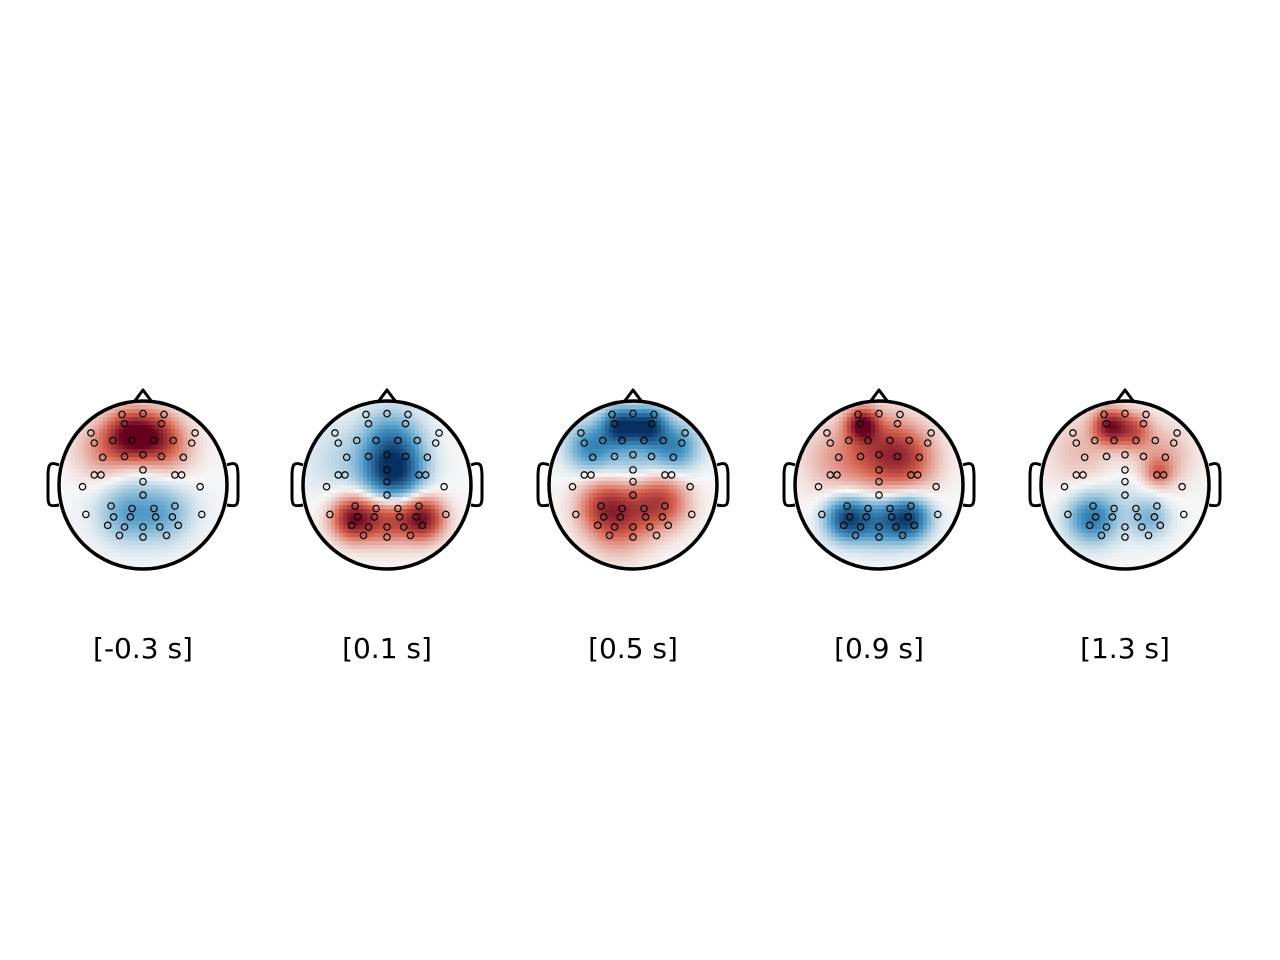  Describe the element at coordinates (143, 648) in the screenshot. I see `time-label: [-0.3 s]` at that location.